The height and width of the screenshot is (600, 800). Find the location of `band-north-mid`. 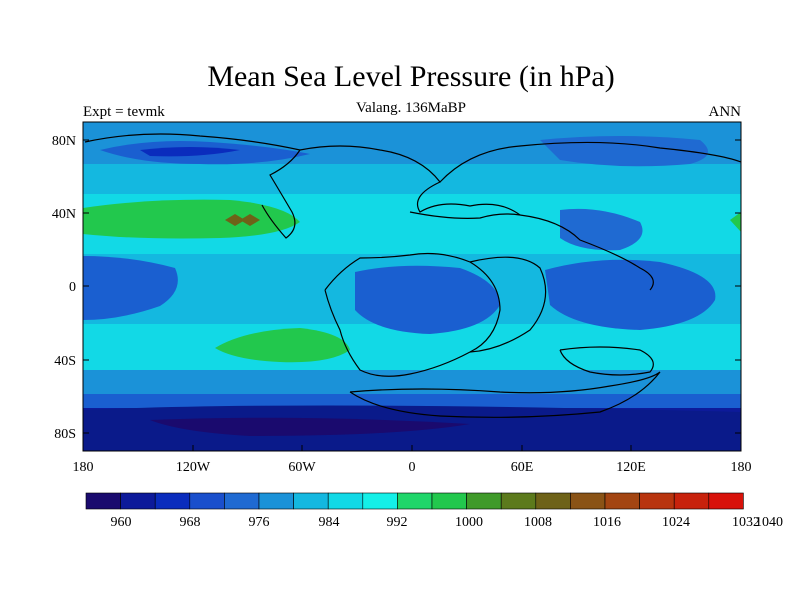

band-north-mid is located at coordinates (412, 179).